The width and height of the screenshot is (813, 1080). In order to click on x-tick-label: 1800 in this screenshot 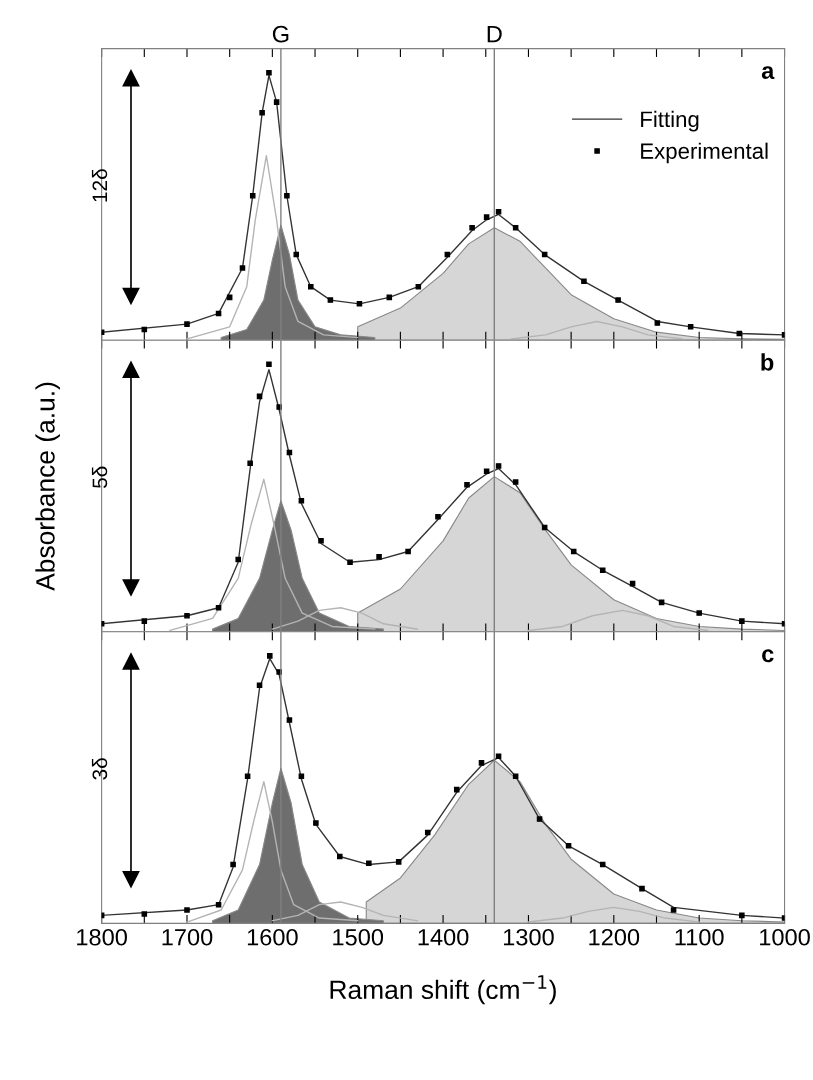, I will do `click(102, 937)`.